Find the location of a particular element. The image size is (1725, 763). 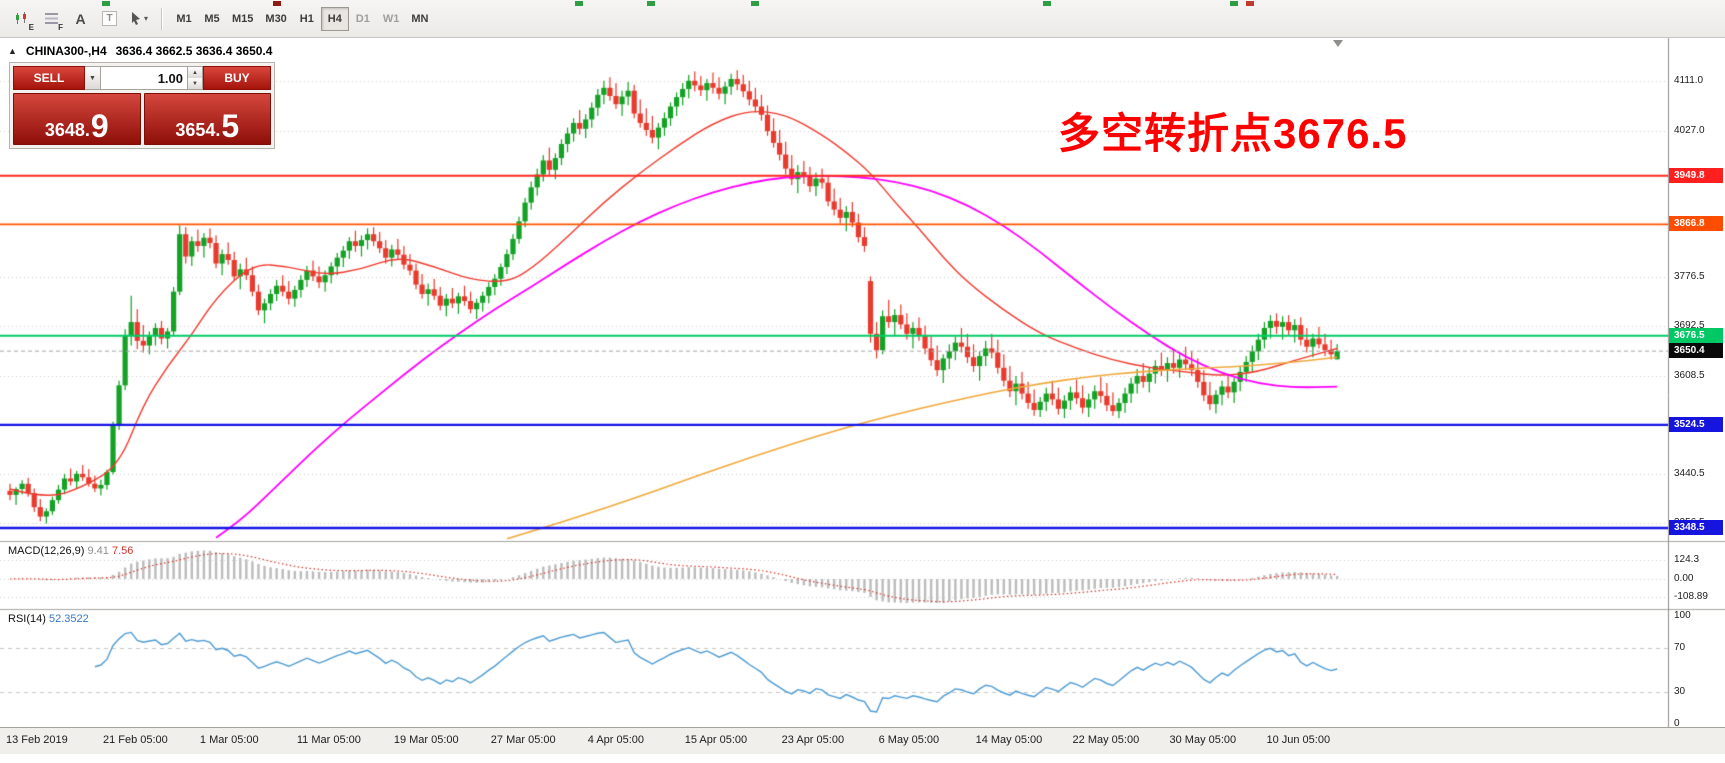

buy-price-big-digit: 5 is located at coordinates (230, 125).